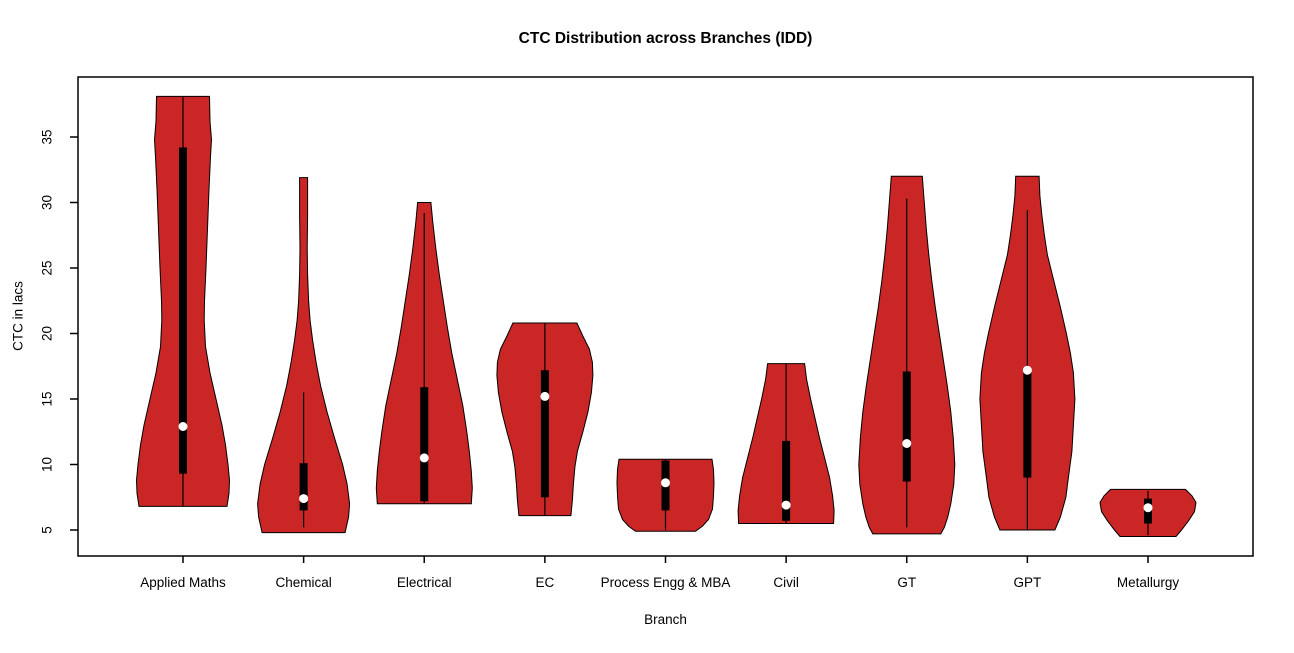 This screenshot has height=653, width=1294. I want to click on chart-title: CTC Distribution across Branches (IDD), so click(665, 38).